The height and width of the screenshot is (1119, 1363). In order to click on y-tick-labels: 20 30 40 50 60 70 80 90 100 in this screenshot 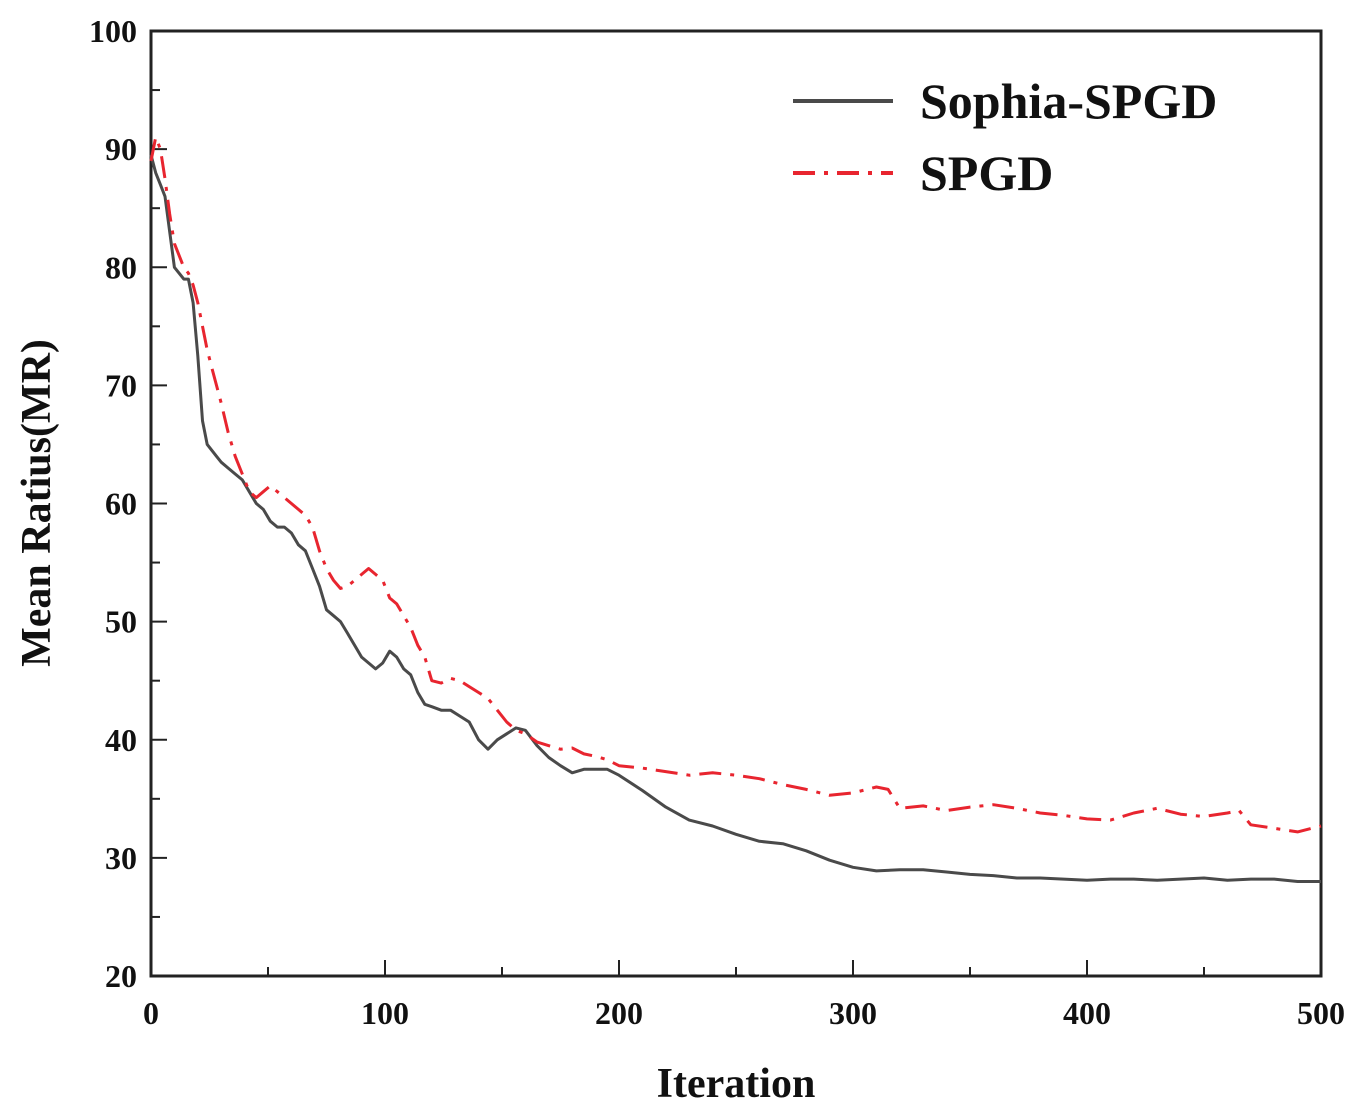, I will do `click(113, 503)`.